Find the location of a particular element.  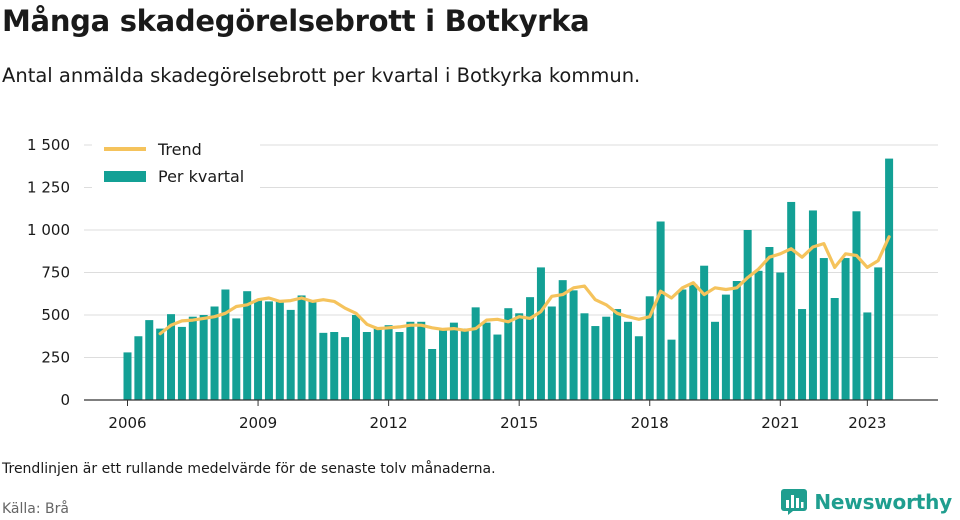

y-tick-label: 250 is located at coordinates (55, 358).